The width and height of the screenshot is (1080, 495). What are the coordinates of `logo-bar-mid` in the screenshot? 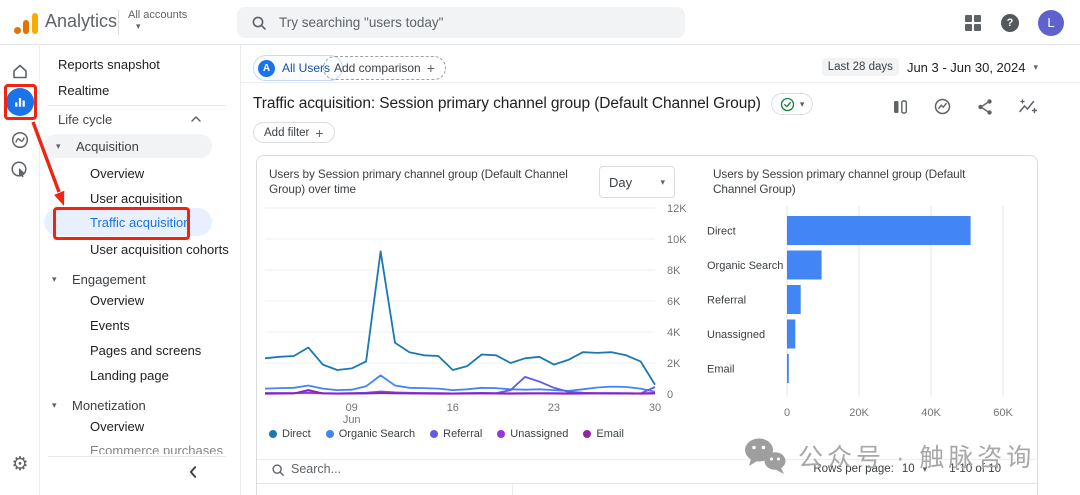 It's located at (26, 27).